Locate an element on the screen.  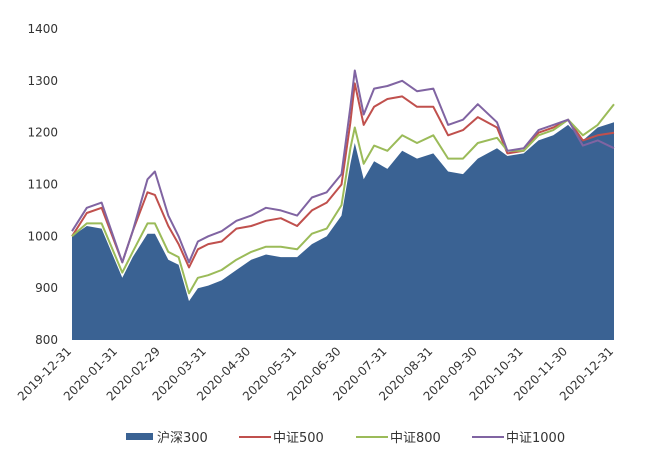
legend-label-3: 中证1000 is located at coordinates (535, 438).